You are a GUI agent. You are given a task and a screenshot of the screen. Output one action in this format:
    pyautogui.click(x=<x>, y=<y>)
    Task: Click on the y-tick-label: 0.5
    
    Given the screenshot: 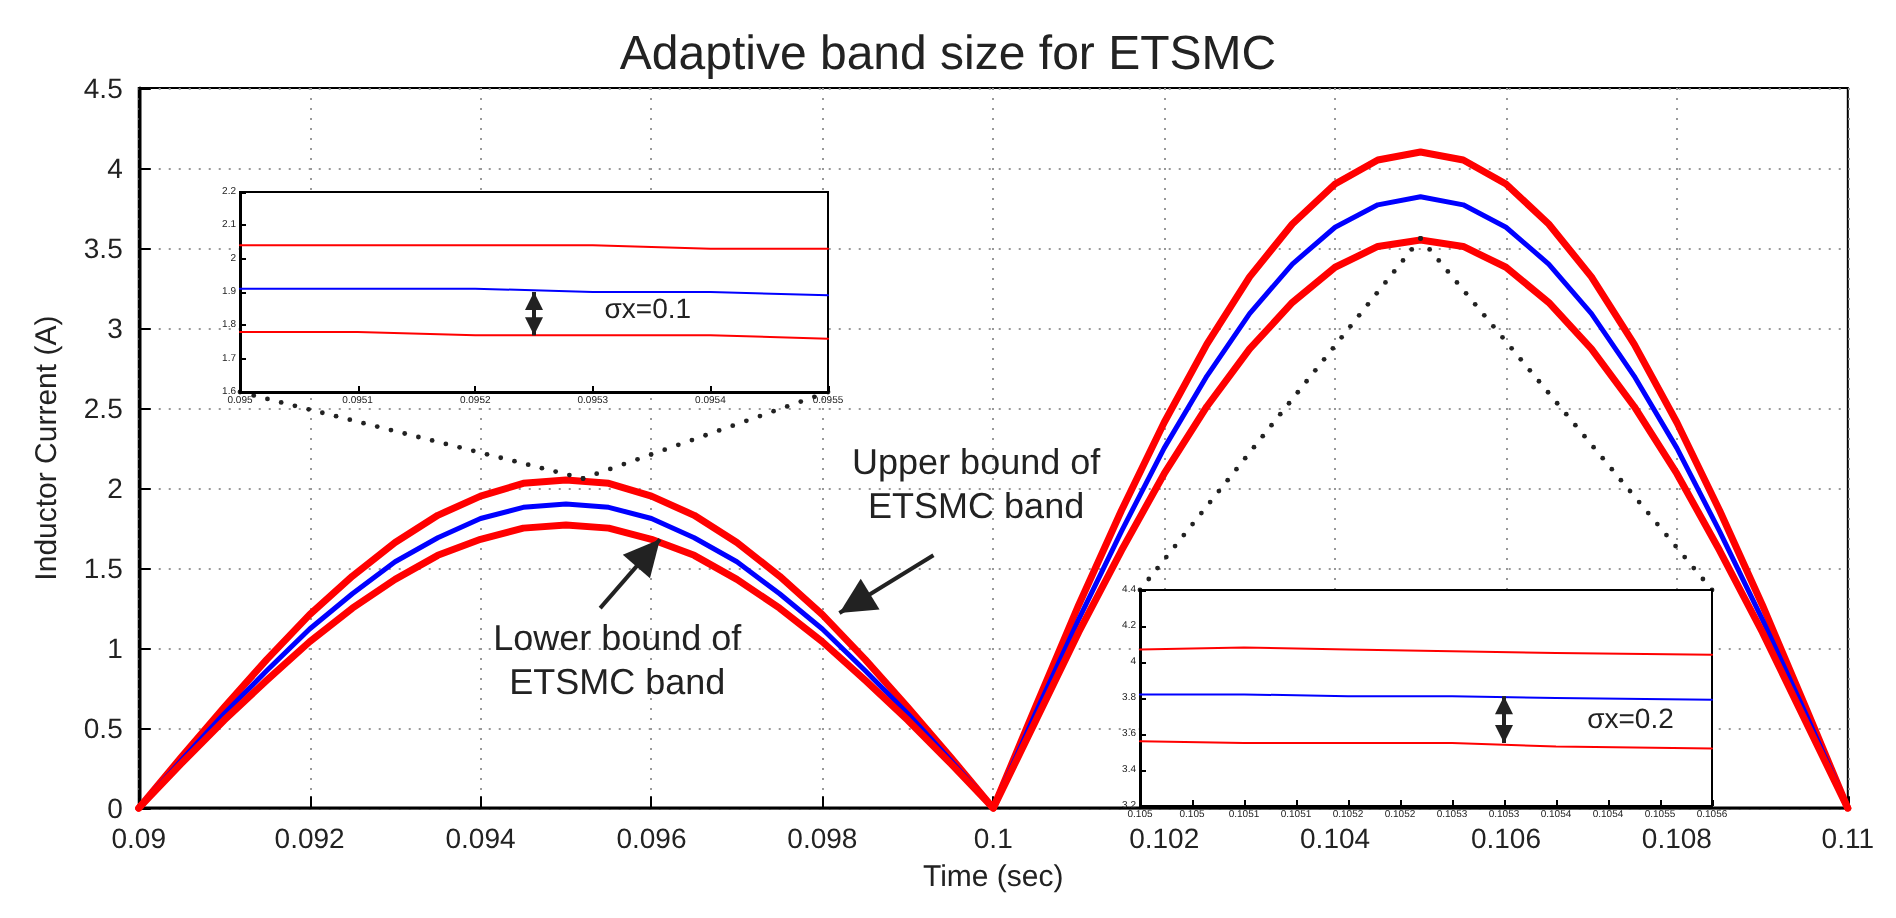 What is the action you would take?
    pyautogui.click(x=103, y=728)
    